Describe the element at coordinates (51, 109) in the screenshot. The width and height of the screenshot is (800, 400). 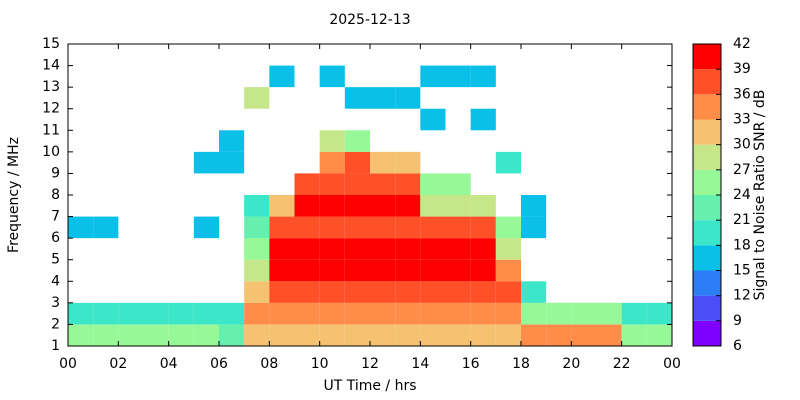
I see `y-tick-label: 12` at that location.